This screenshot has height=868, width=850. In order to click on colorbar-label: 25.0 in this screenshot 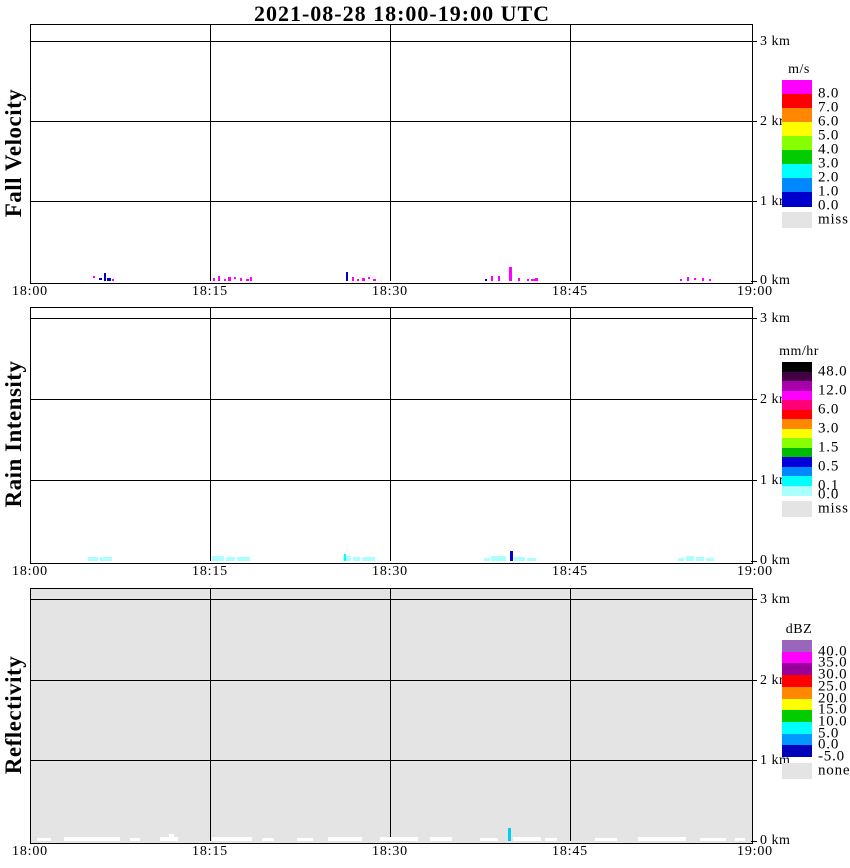, I will do `click(833, 686)`.